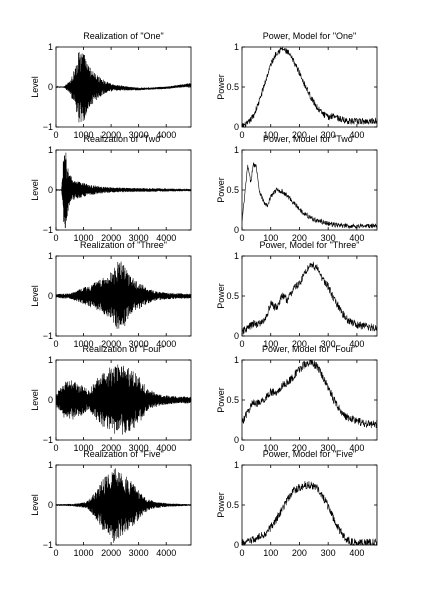  Describe the element at coordinates (123, 36) in the screenshot. I see `subplot-title: Realization of "One"` at that location.